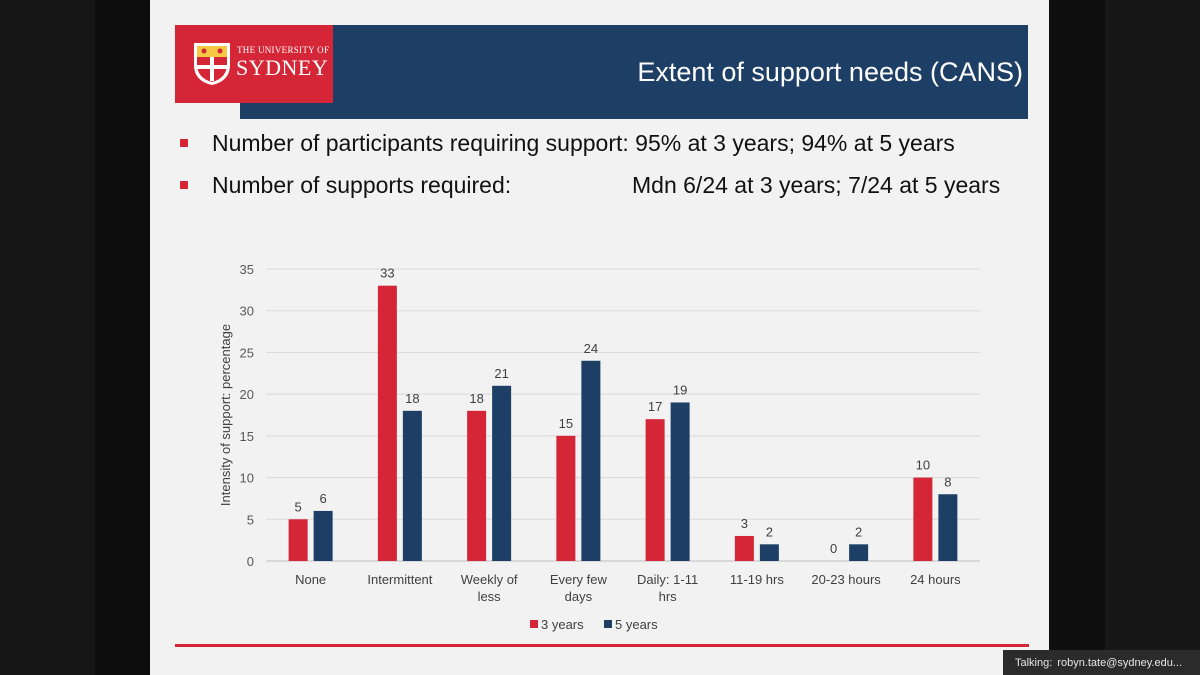 The height and width of the screenshot is (675, 1200). I want to click on y-tick-label: 15, so click(247, 436).